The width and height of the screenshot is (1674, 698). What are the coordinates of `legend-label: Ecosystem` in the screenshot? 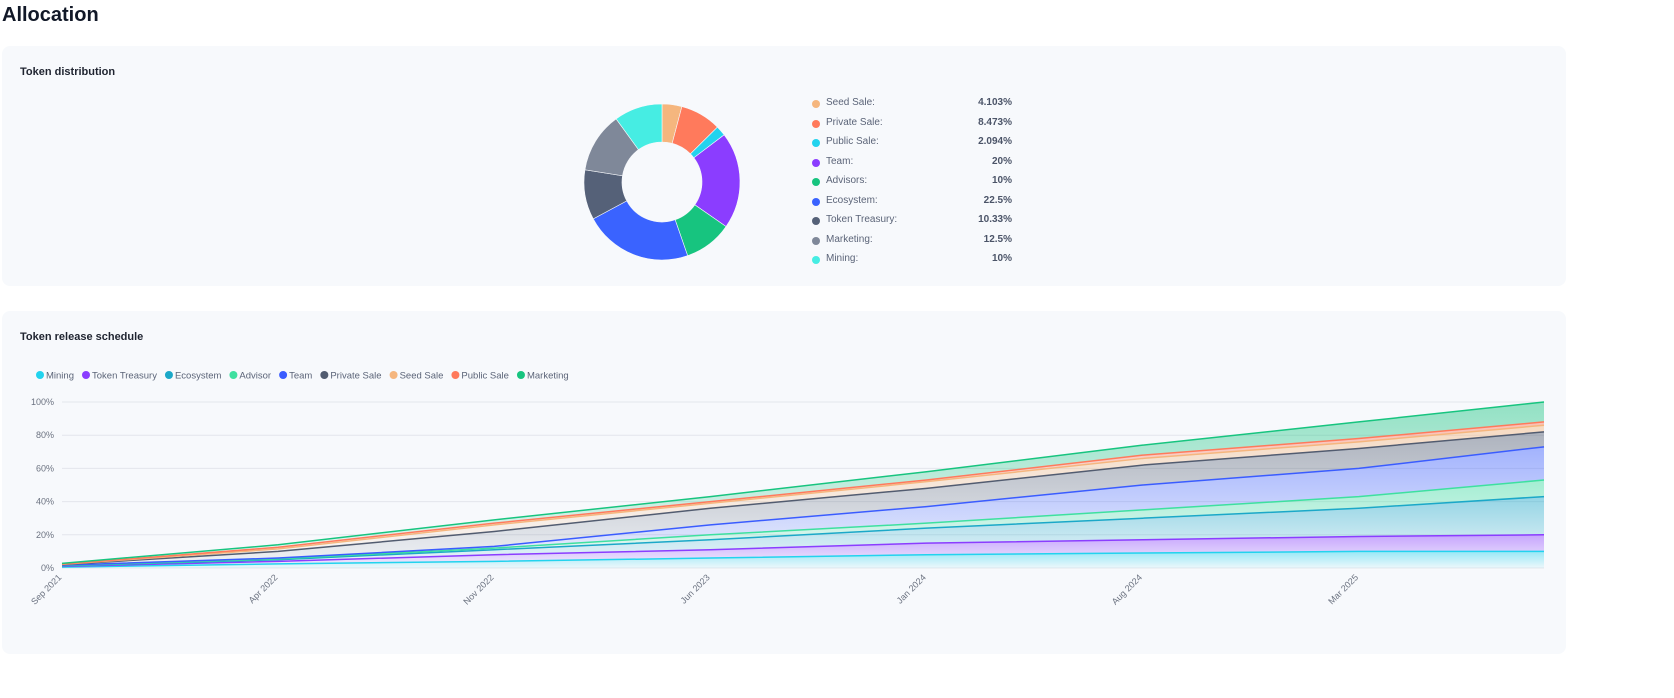 It's located at (198, 376).